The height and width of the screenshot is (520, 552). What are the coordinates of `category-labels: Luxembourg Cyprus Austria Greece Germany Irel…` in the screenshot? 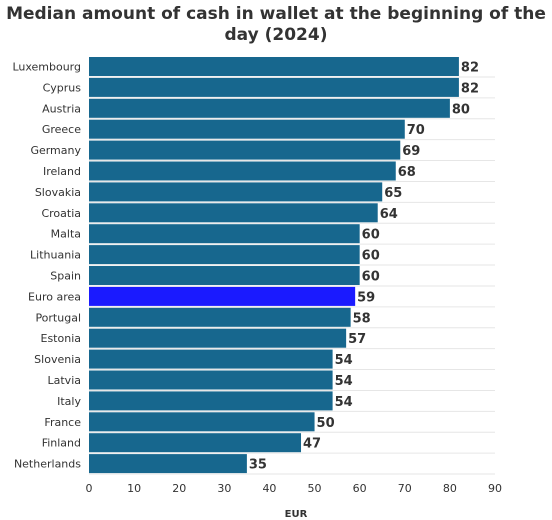 It's located at (46, 266).